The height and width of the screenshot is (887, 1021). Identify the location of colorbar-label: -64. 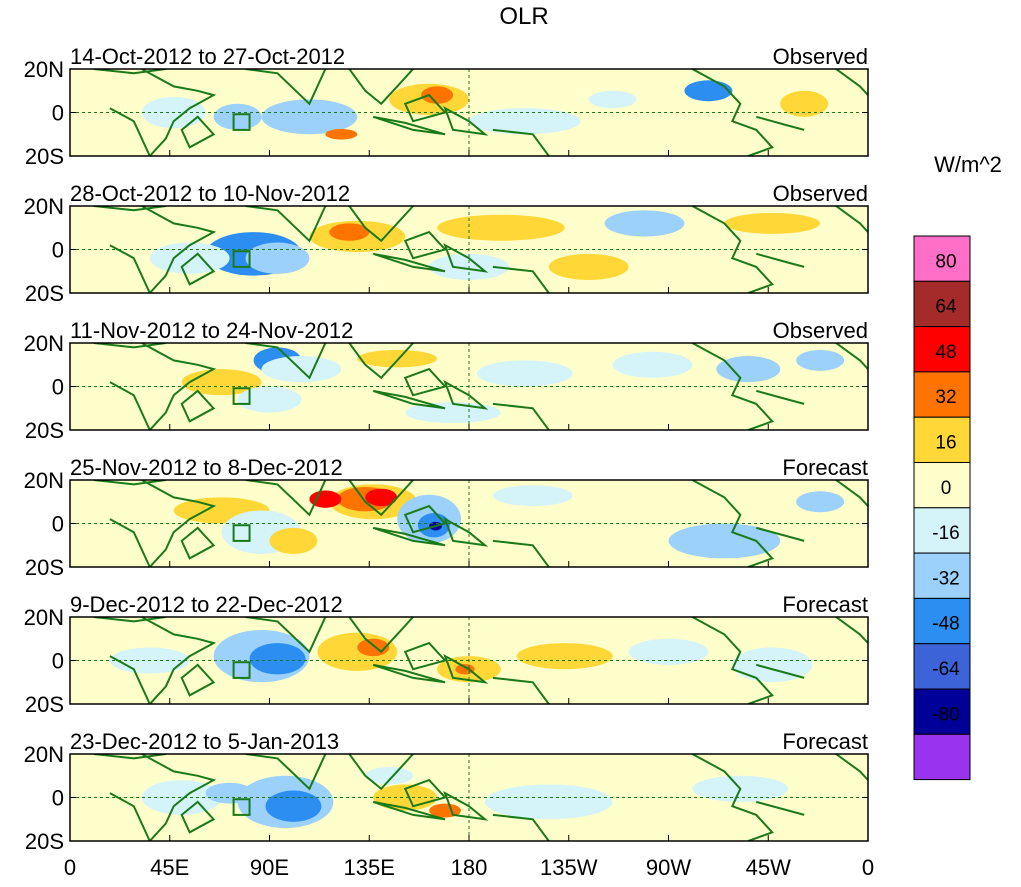
(946, 669).